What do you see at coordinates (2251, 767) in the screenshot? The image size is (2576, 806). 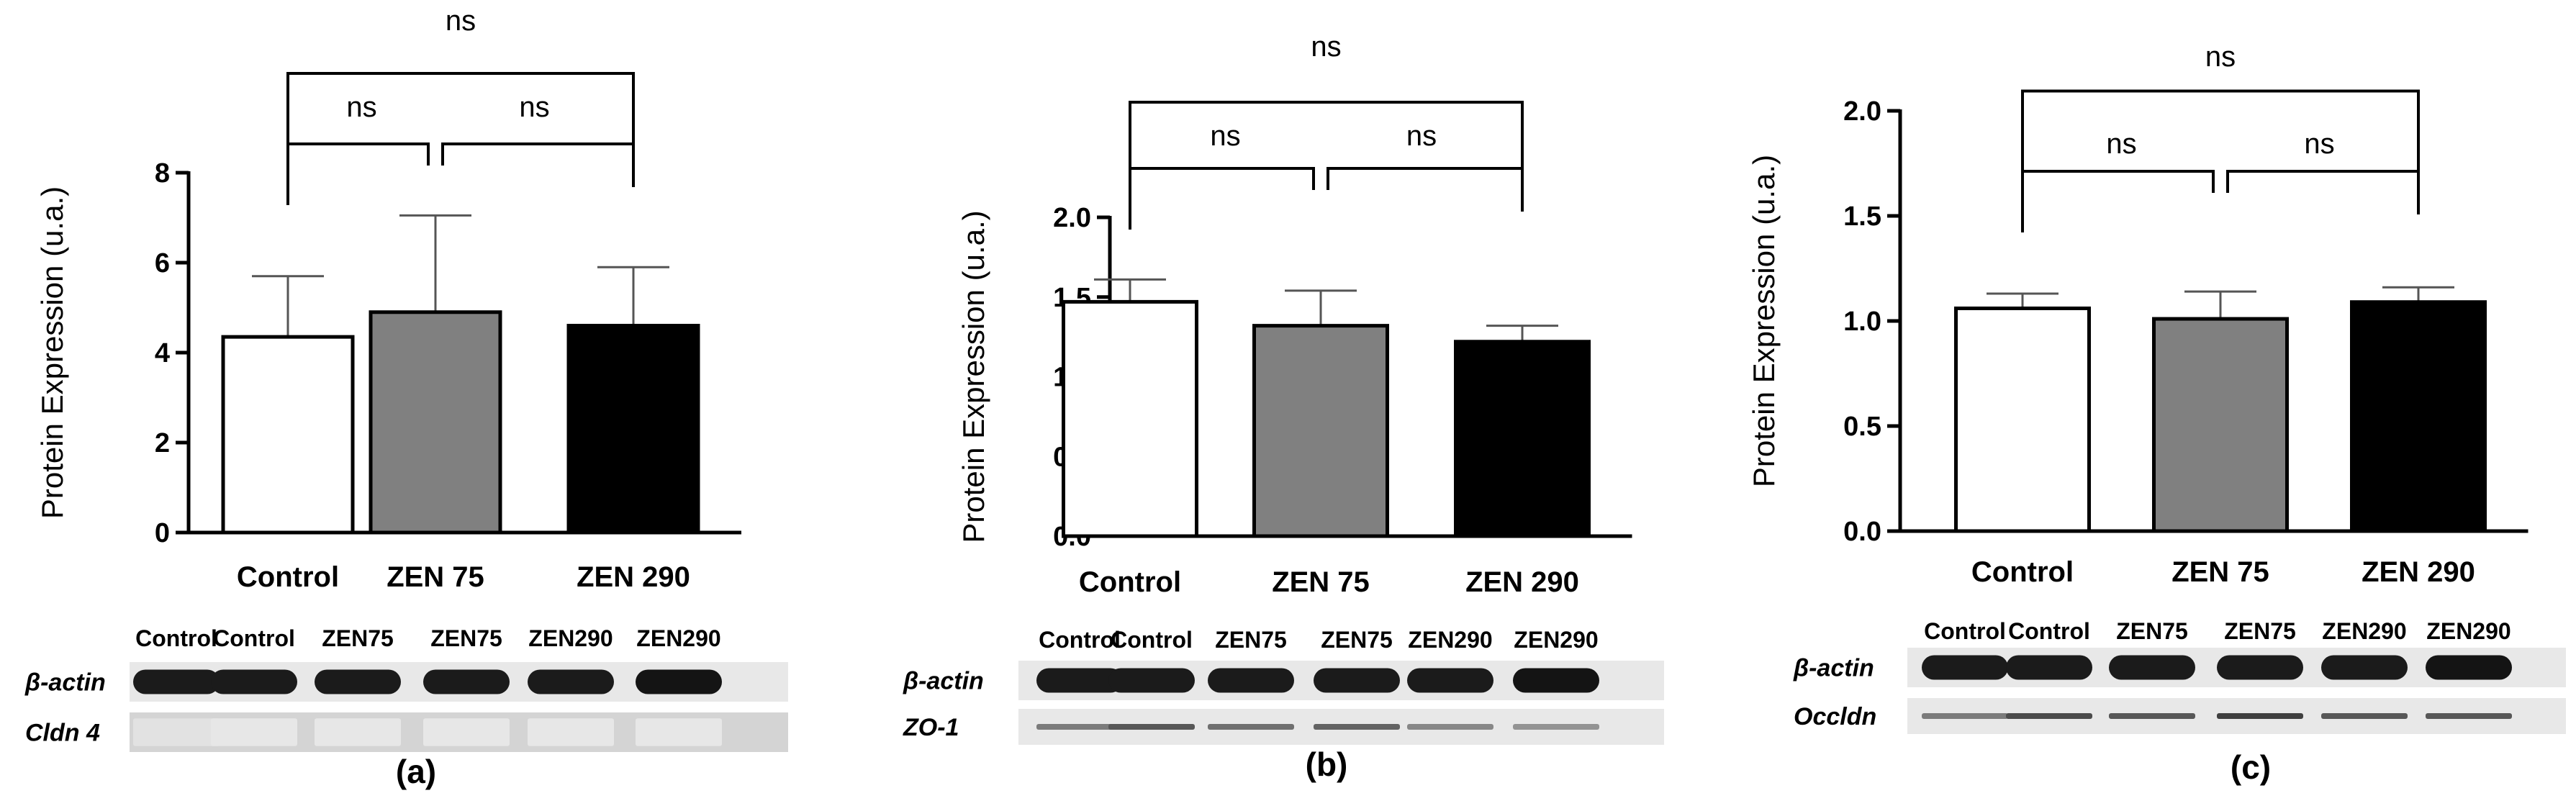 I see `panel-label: (c)` at bounding box center [2251, 767].